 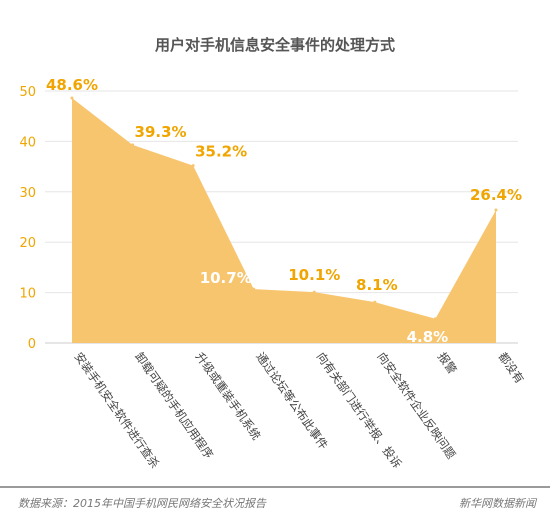 I want to click on y-tick-label: 10, so click(x=27, y=294).